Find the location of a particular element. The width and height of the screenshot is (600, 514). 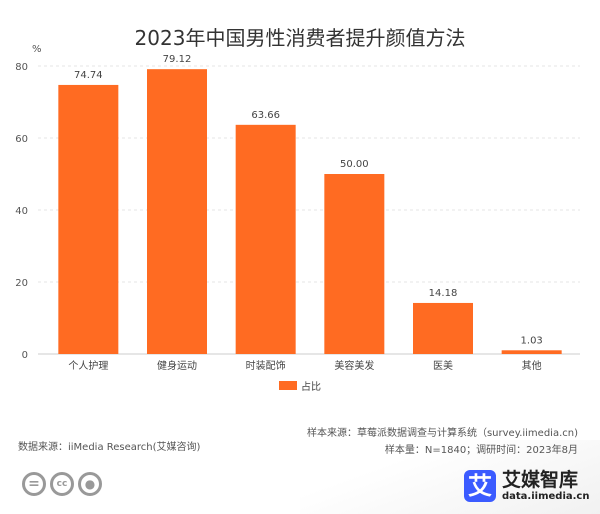

data-label: 63.66 is located at coordinates (265, 115).